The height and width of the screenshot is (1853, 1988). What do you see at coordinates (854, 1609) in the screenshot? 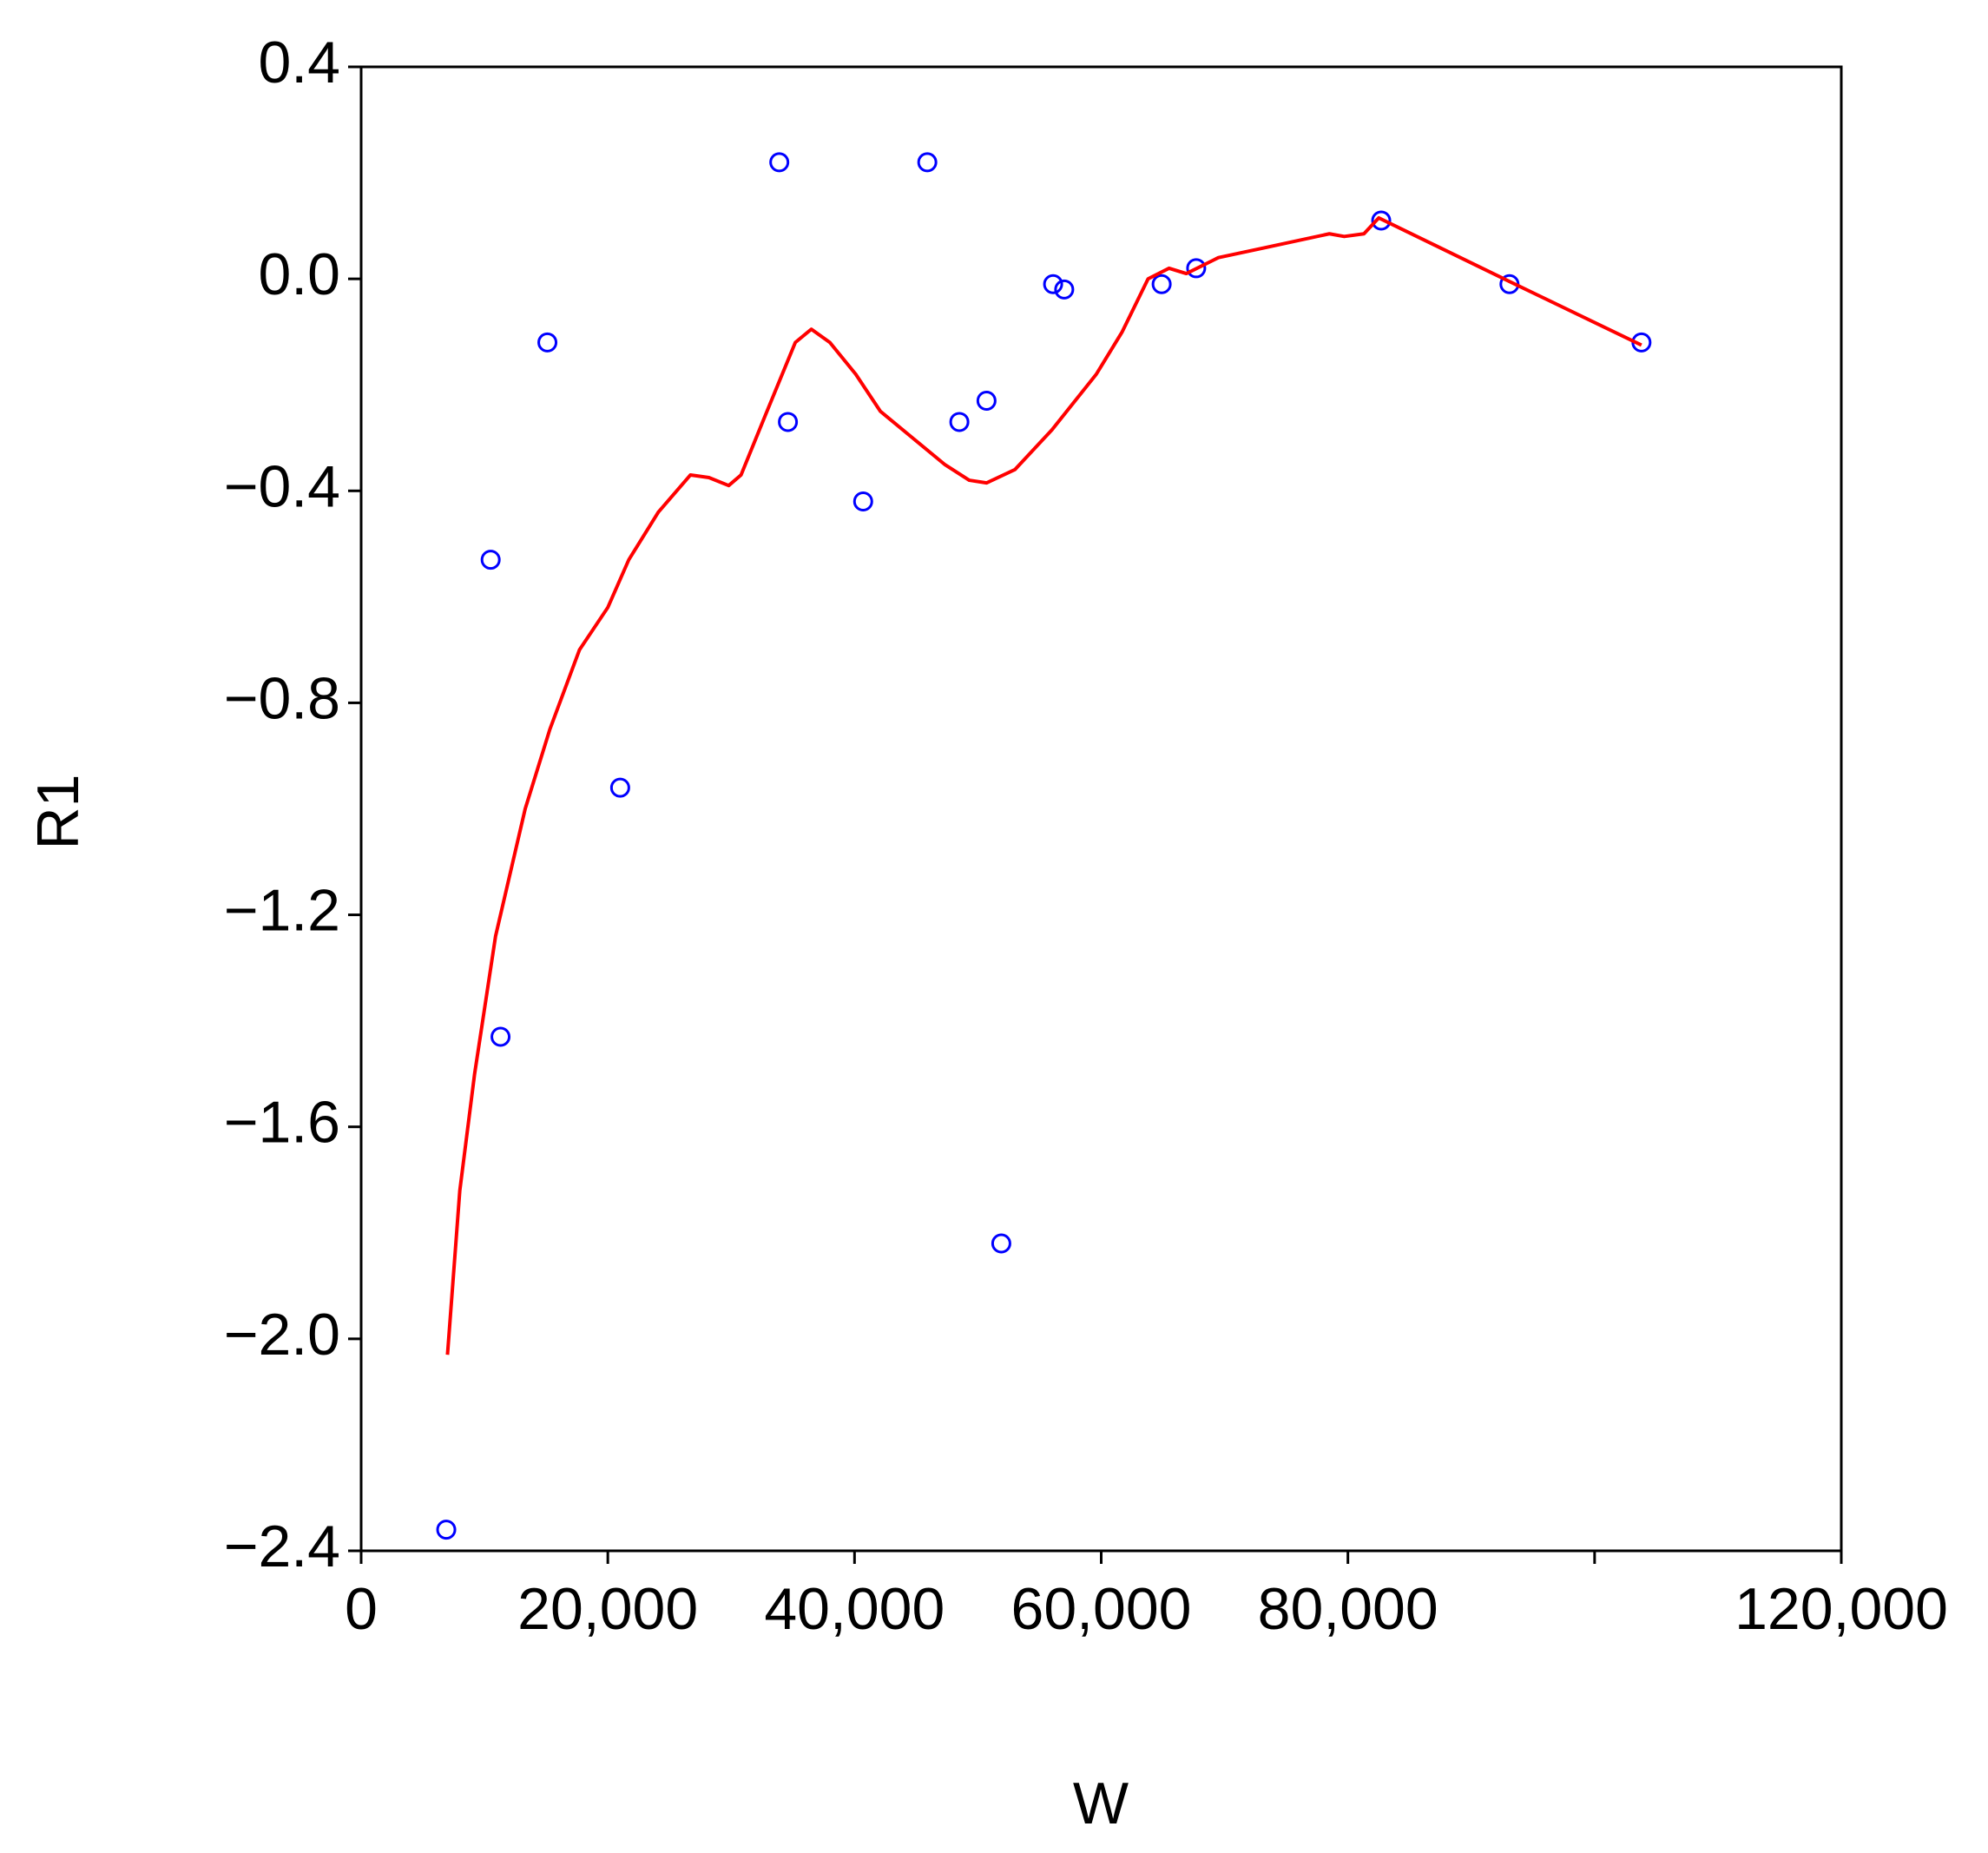
I see `x-tick-label: 40,000` at bounding box center [854, 1609].